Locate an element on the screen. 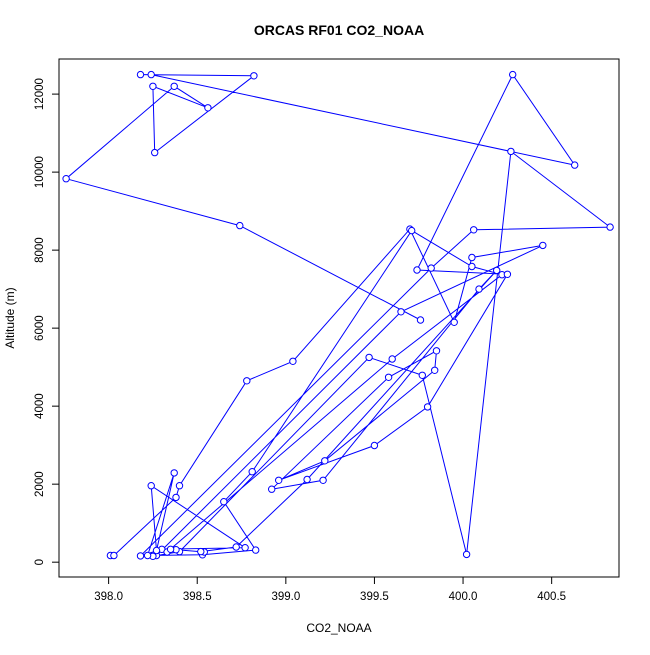 This screenshot has width=650, height=655. x-axis-label: CO2_NOAA is located at coordinates (338, 628).